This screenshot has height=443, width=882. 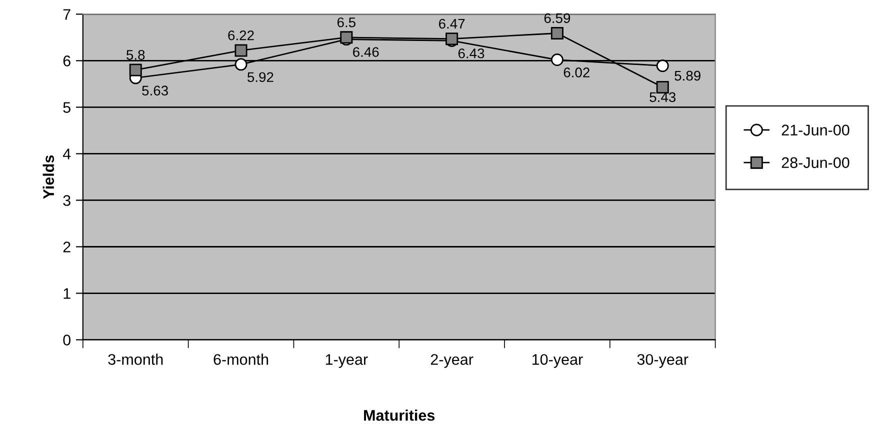 I want to click on y-tick-label: 3, so click(x=66, y=200).